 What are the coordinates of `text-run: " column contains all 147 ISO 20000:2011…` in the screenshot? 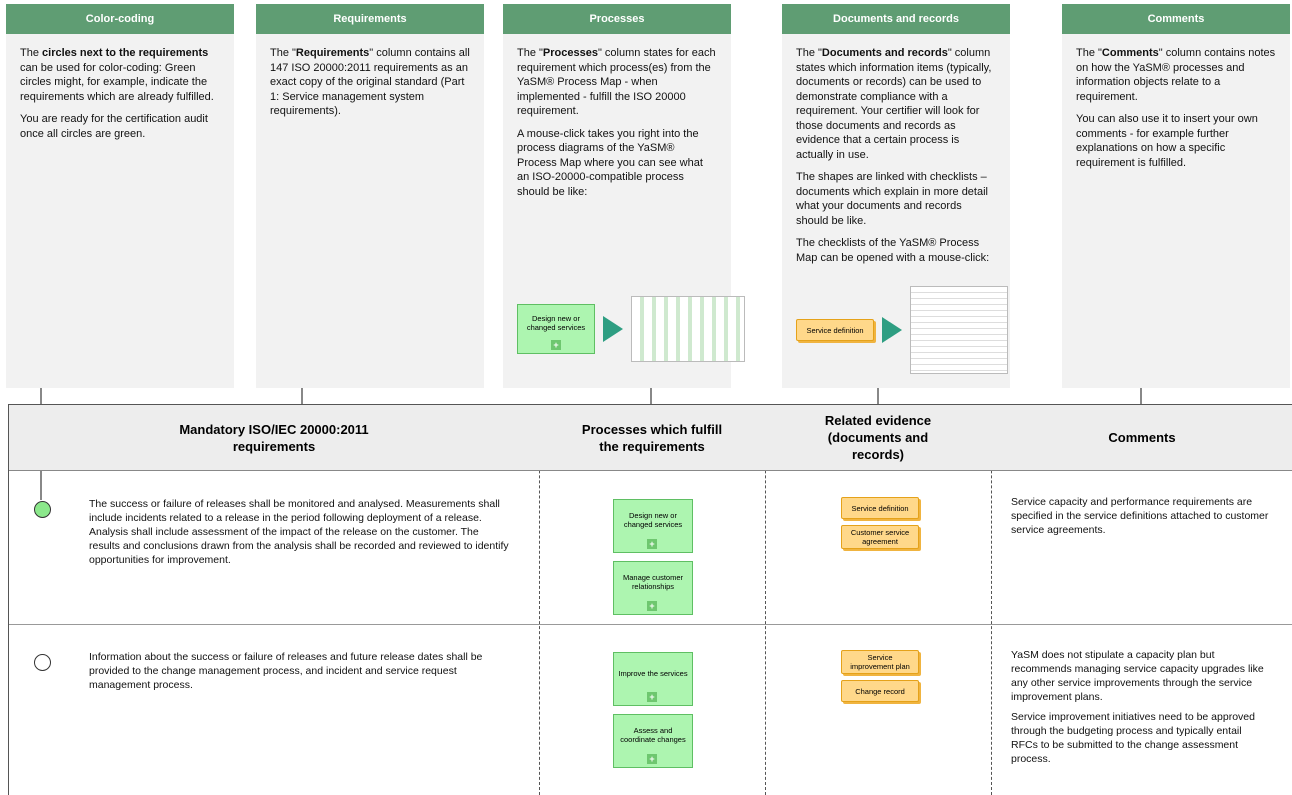 It's located at (370, 82).